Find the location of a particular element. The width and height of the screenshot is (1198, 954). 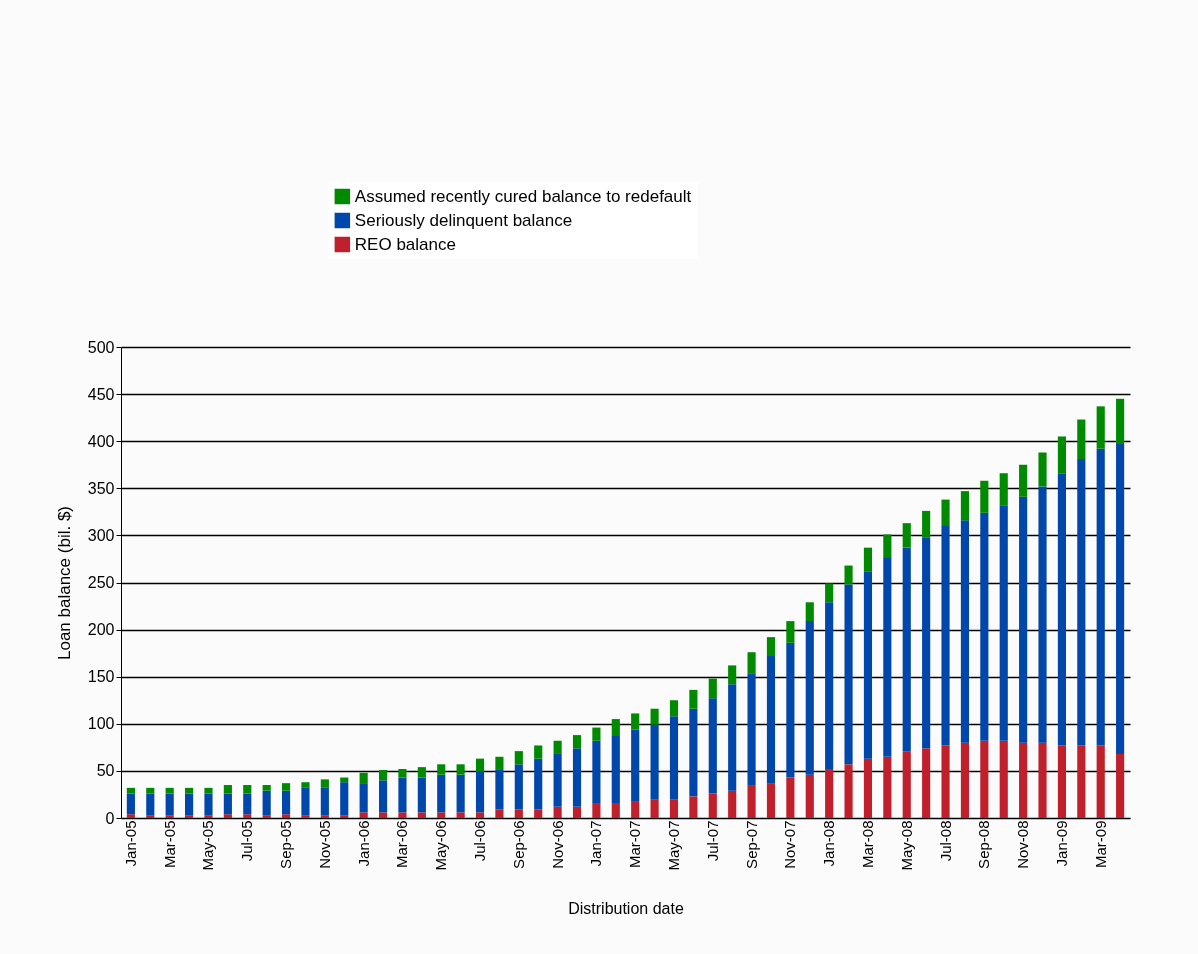

x-tick-label: Nov-08 is located at coordinates (1023, 844).